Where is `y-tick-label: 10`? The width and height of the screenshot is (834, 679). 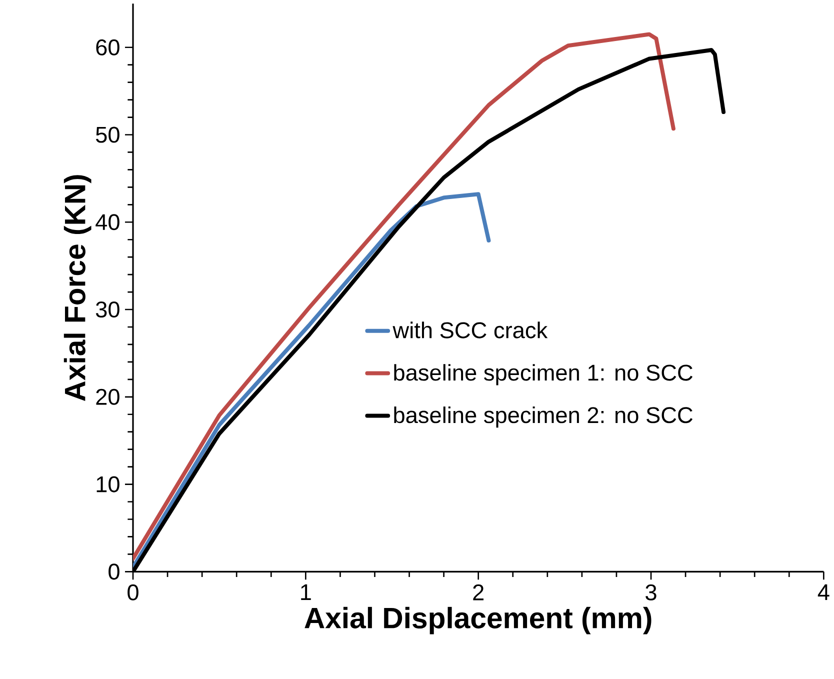
y-tick-label: 10 is located at coordinates (108, 484).